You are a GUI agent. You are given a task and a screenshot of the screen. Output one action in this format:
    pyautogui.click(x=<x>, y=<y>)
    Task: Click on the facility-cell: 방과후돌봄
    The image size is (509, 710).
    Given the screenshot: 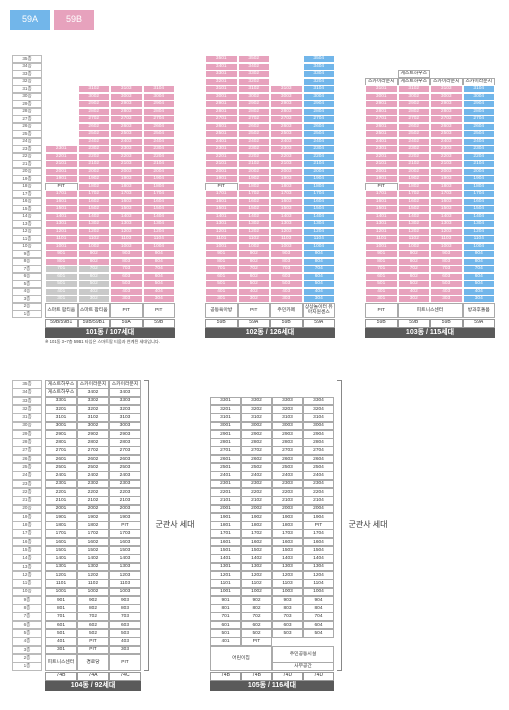 What is the action you would take?
    pyautogui.click(x=478, y=310)
    